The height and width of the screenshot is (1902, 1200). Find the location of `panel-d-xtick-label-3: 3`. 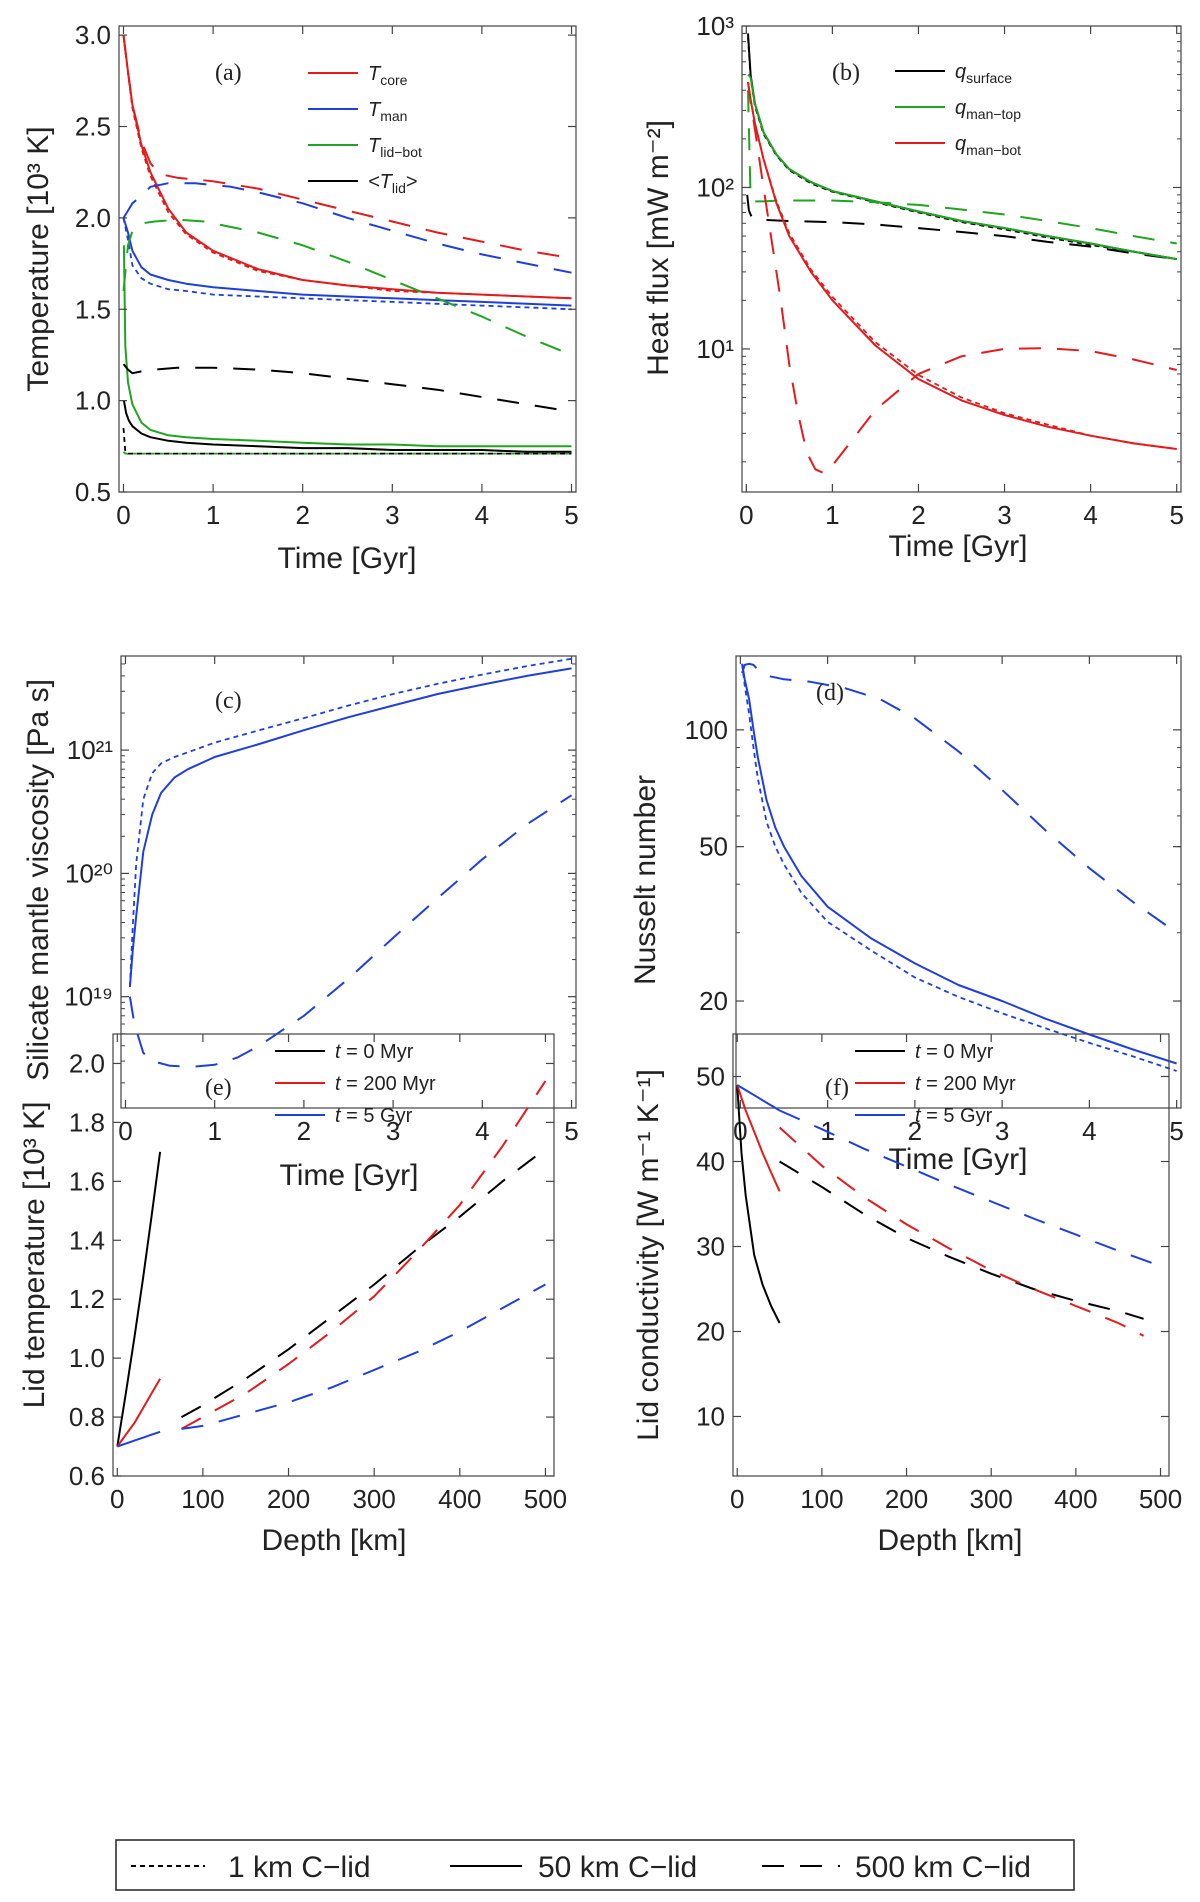

panel-d-xtick-label-3: 3 is located at coordinates (1002, 1131).